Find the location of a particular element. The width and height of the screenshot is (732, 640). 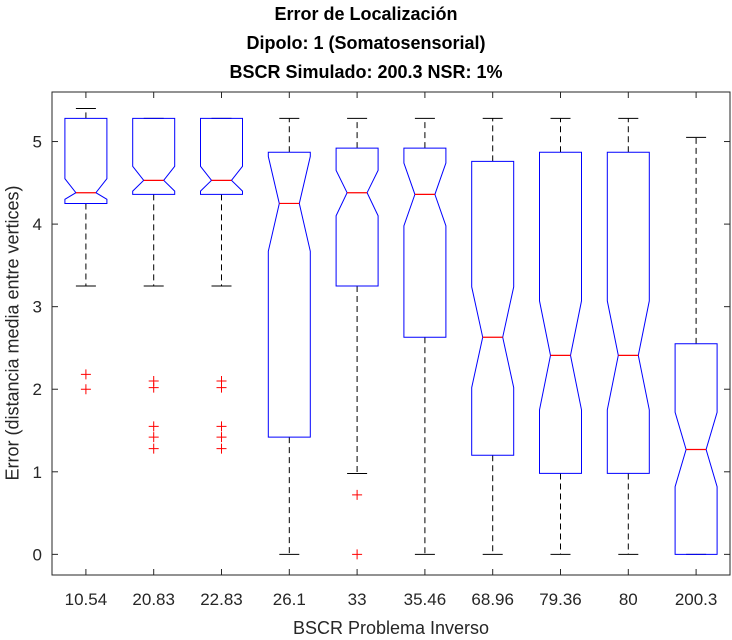

x-axis-label: BSCR Problema Inverso is located at coordinates (391, 628).